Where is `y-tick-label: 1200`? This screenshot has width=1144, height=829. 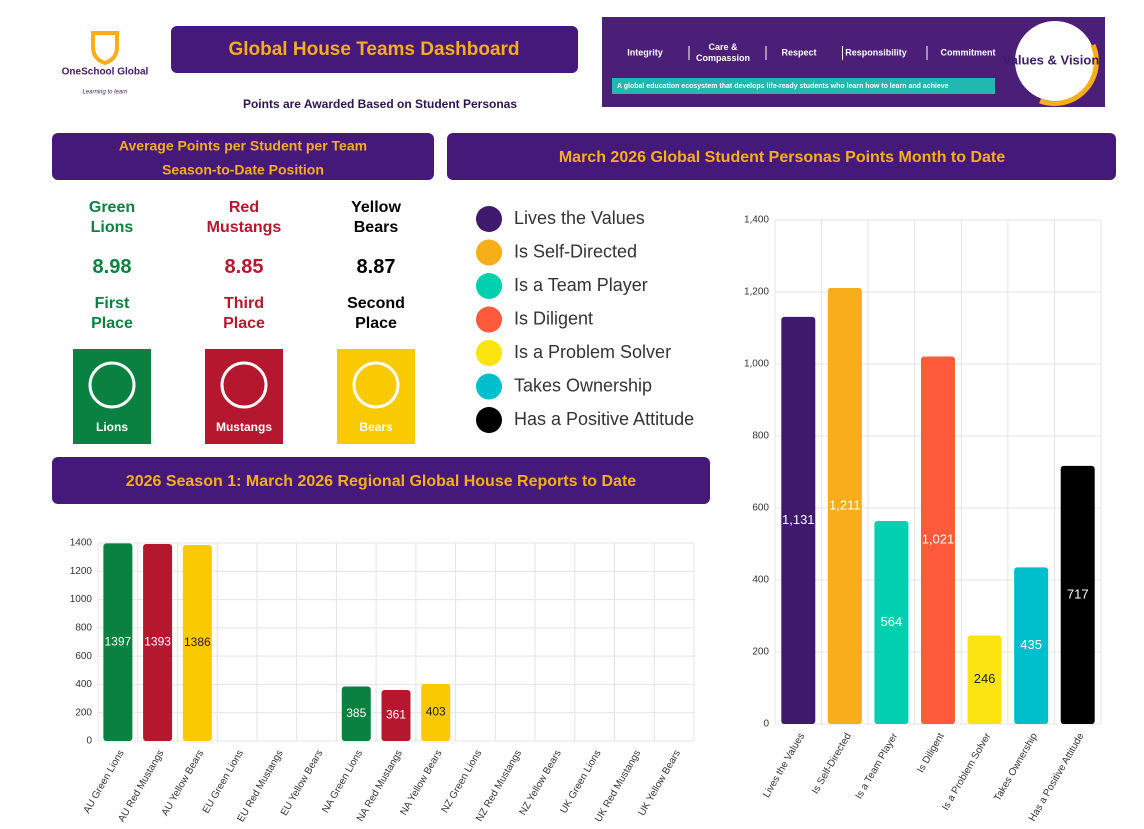 y-tick-label: 1200 is located at coordinates (81, 571).